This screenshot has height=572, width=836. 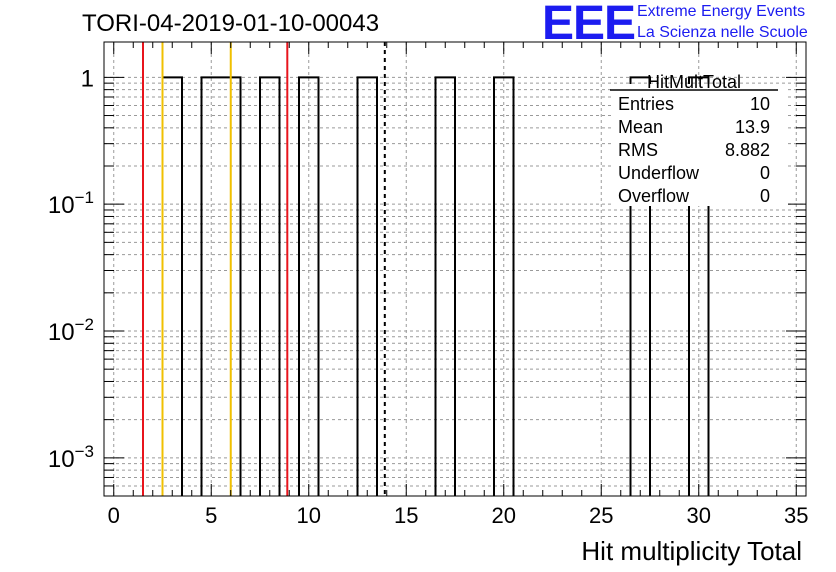 What do you see at coordinates (638, 150) in the screenshot?
I see `stats-row-label: RMS` at bounding box center [638, 150].